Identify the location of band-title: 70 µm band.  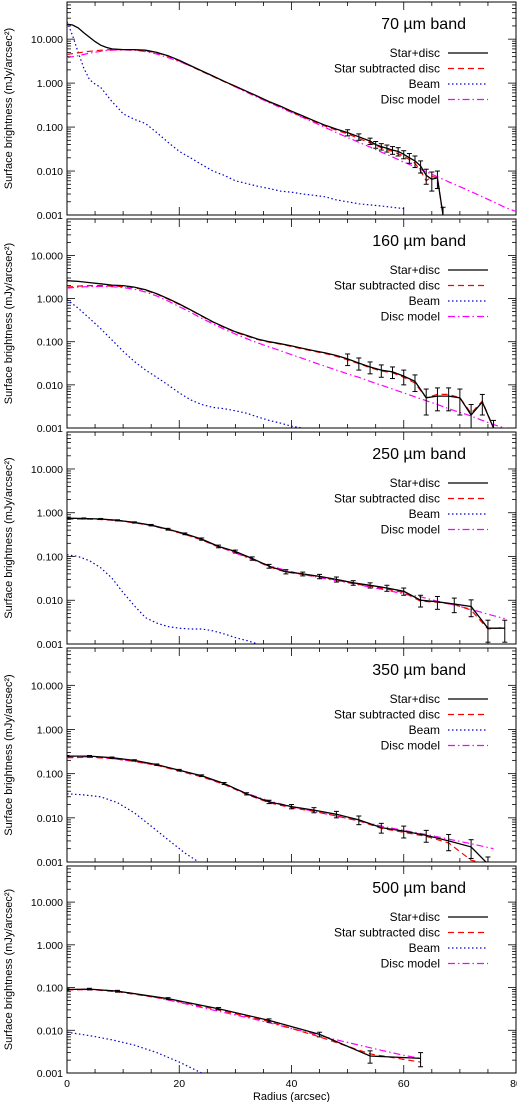
(423, 24).